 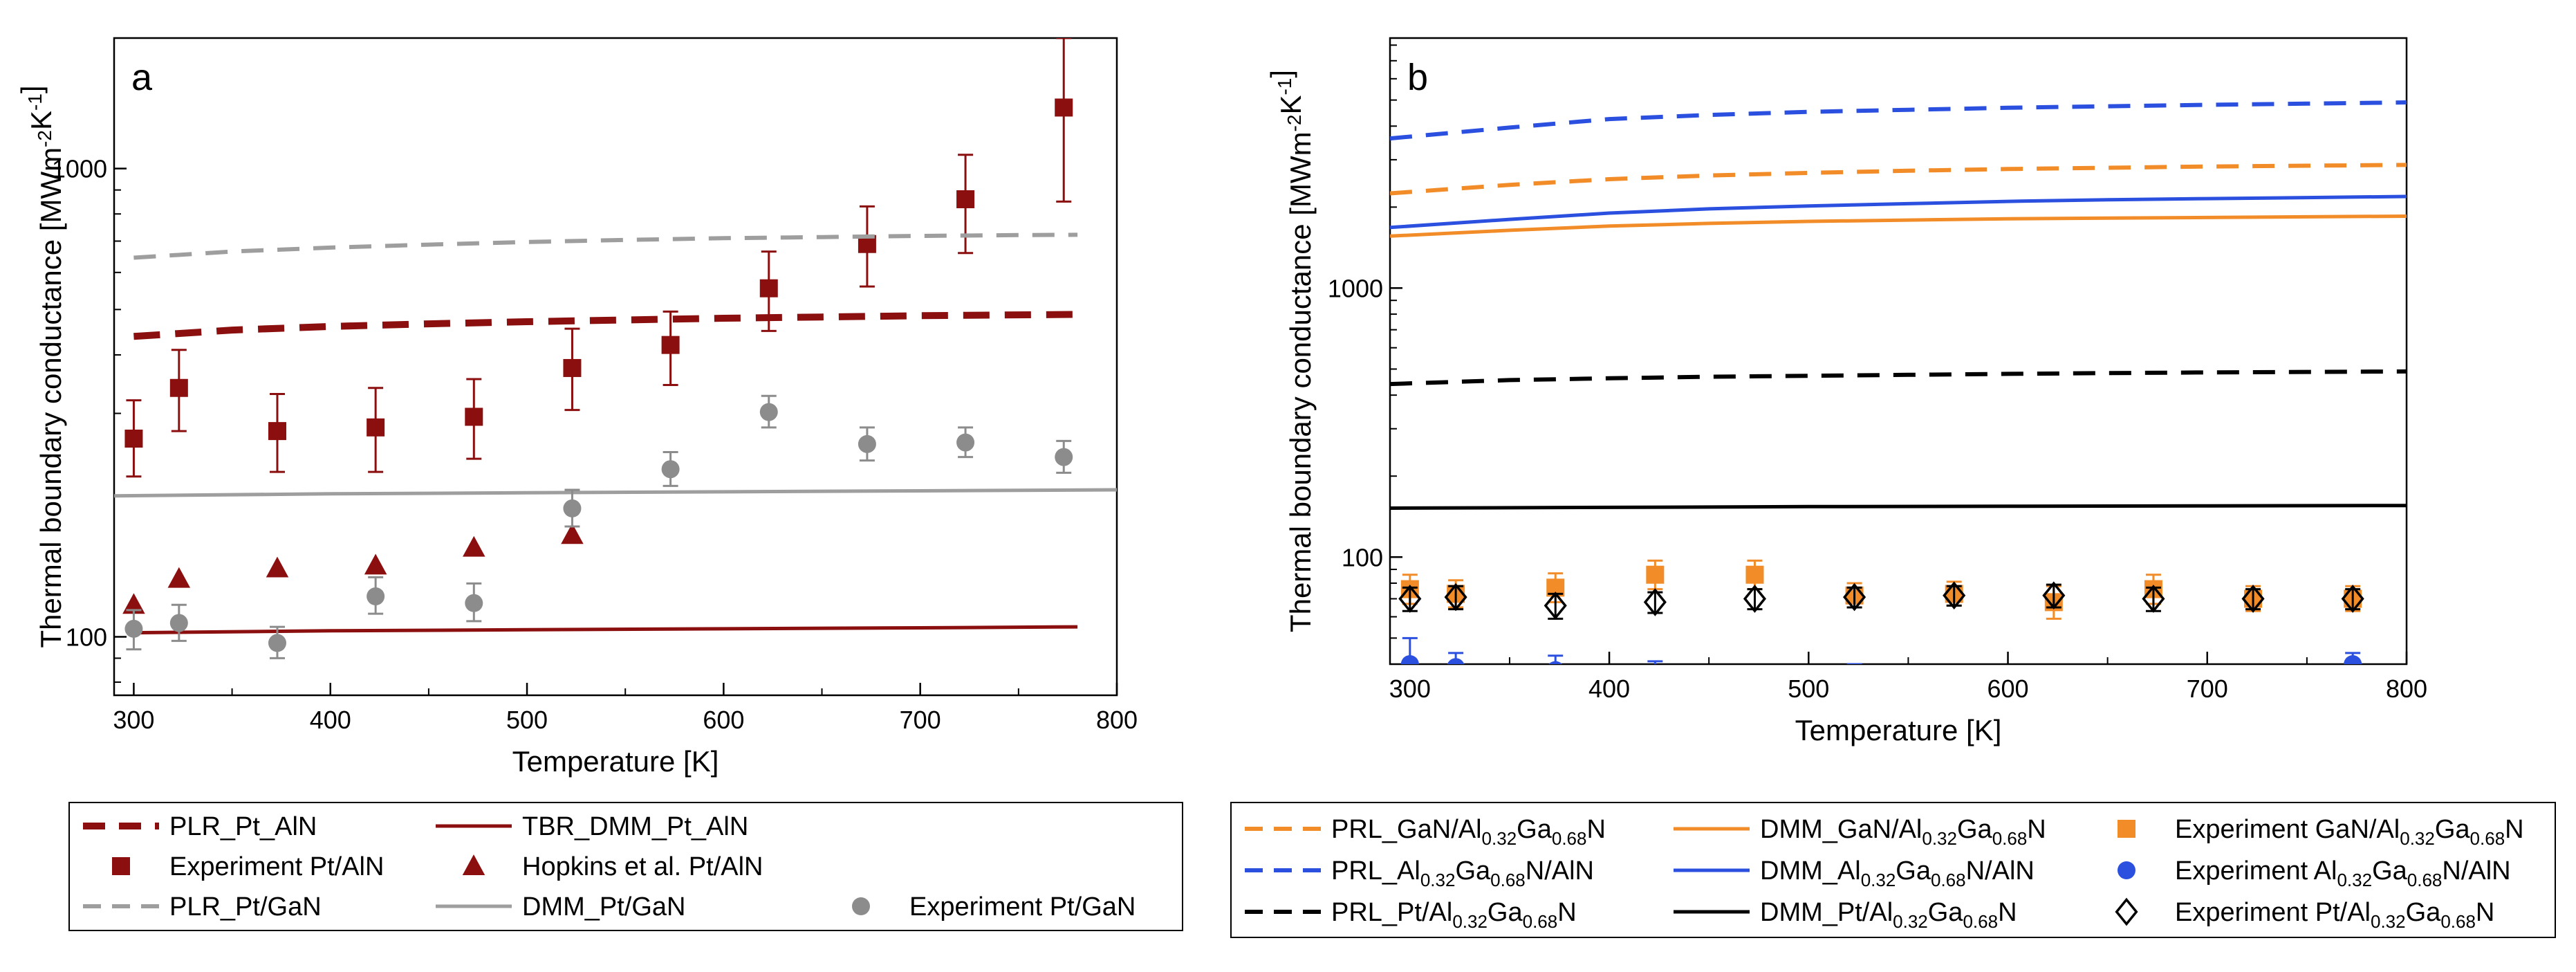 What do you see at coordinates (1560, 871) in the screenshot?
I see `panel-b-legend-entry-prl-aln-aln-label-part: N/AlN` at bounding box center [1560, 871].